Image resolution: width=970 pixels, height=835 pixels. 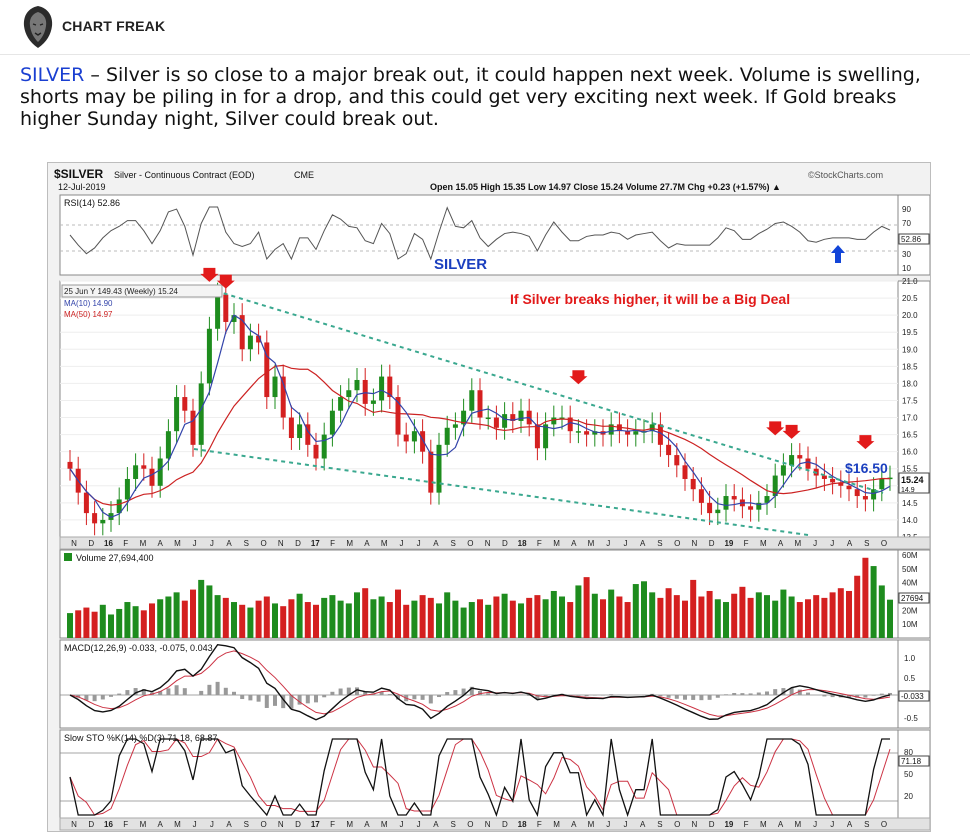 What do you see at coordinates (910, 366) in the screenshot?
I see `price-tick: 18.5` at bounding box center [910, 366].